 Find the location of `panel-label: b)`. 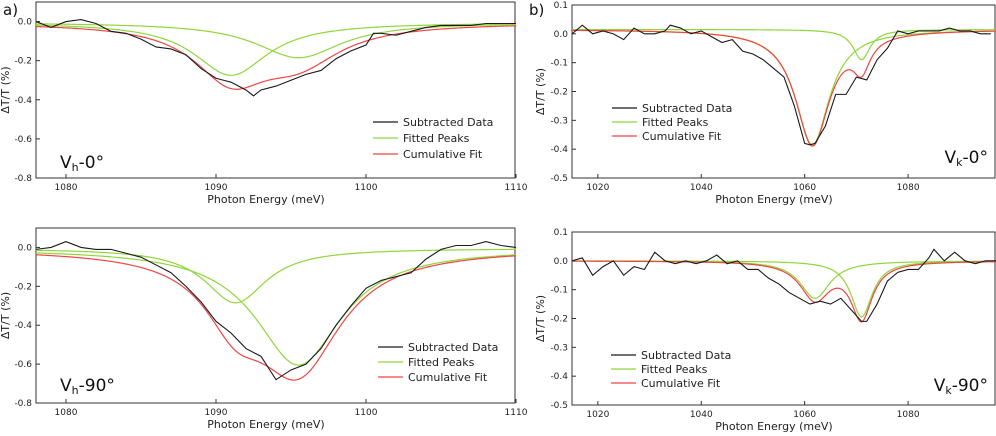

panel-label: b) is located at coordinates (536, 10).